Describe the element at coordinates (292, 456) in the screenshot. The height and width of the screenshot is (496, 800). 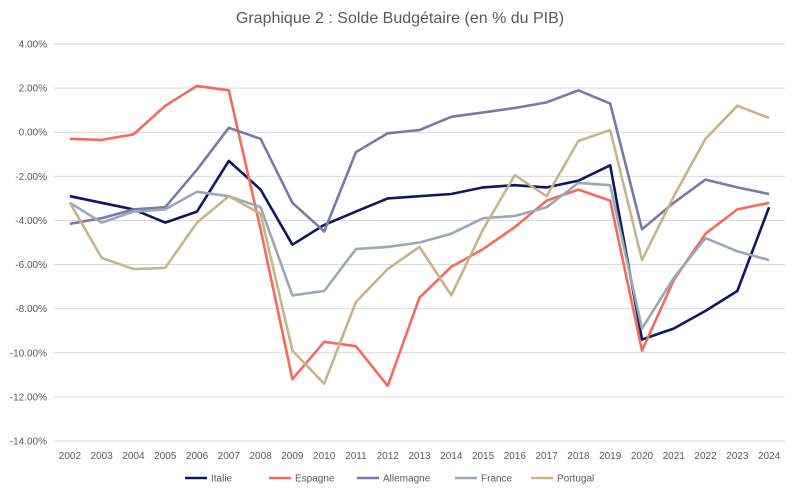
I see `x-tick-label: 2009` at that location.